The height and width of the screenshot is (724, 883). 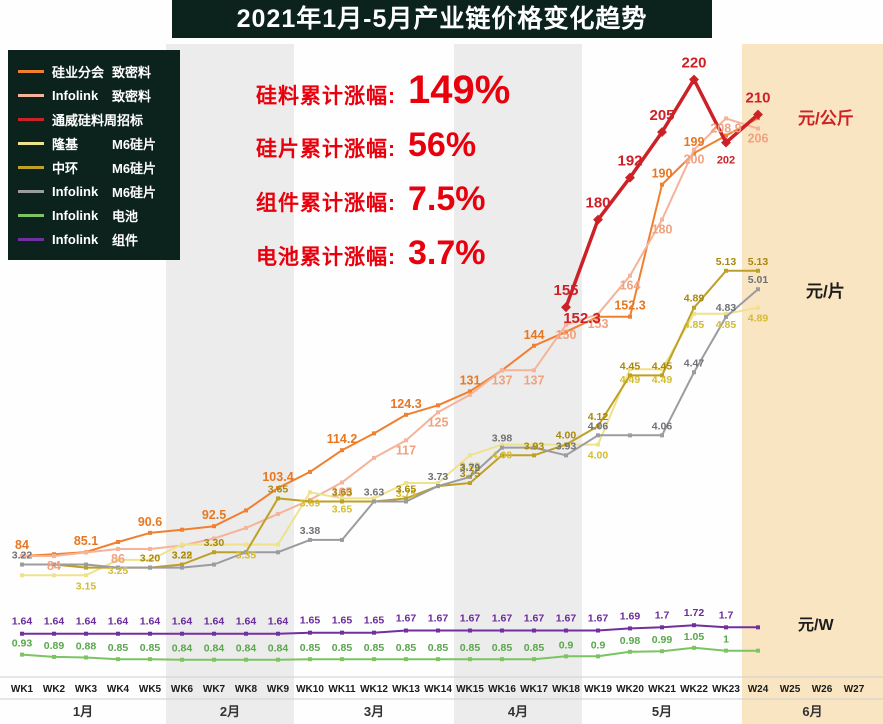 I want to click on value-label: 4.06, so click(x=598, y=426).